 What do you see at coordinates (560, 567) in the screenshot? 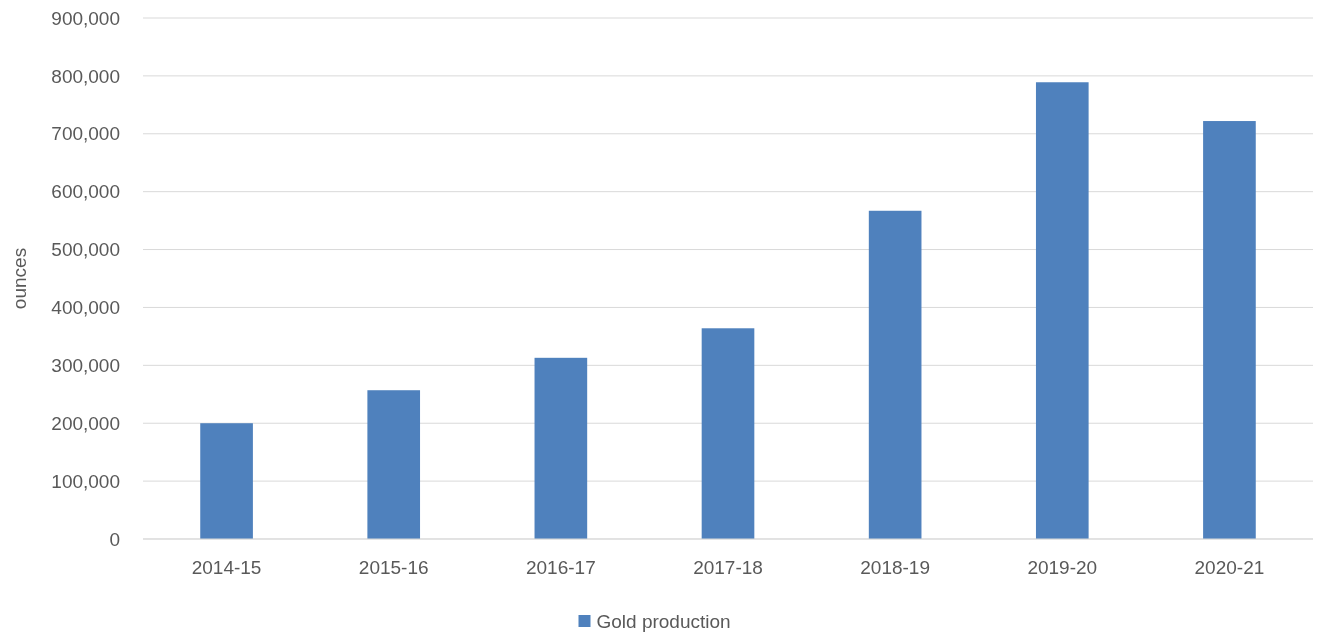
I see `x-tick-label: 2016-17` at bounding box center [560, 567].